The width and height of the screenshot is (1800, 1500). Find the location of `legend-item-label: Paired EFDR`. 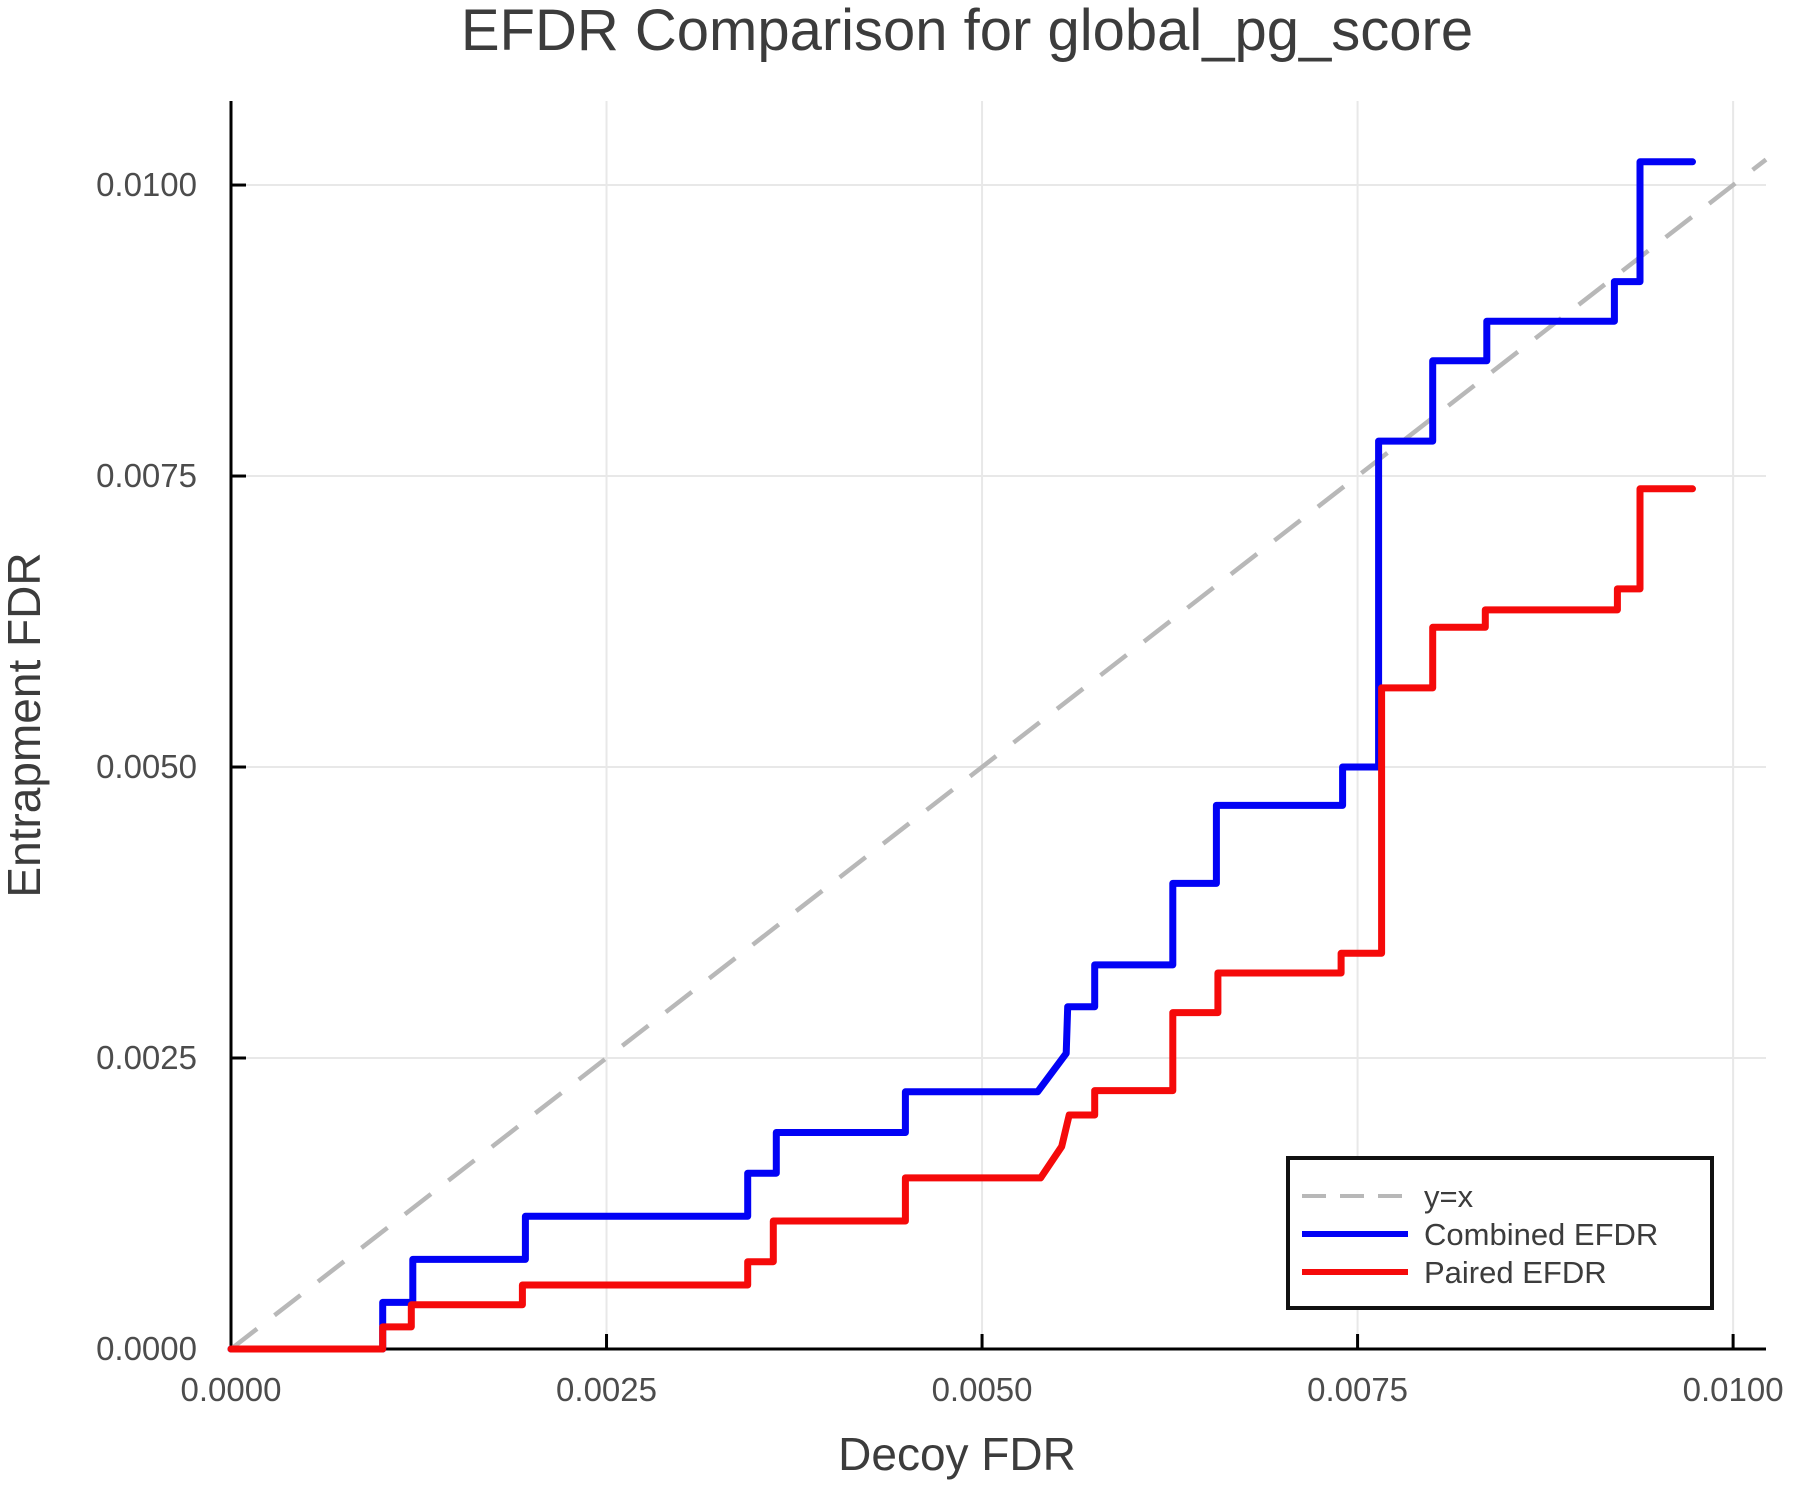

legend-item-label: Paired EFDR is located at coordinates (1515, 1272).